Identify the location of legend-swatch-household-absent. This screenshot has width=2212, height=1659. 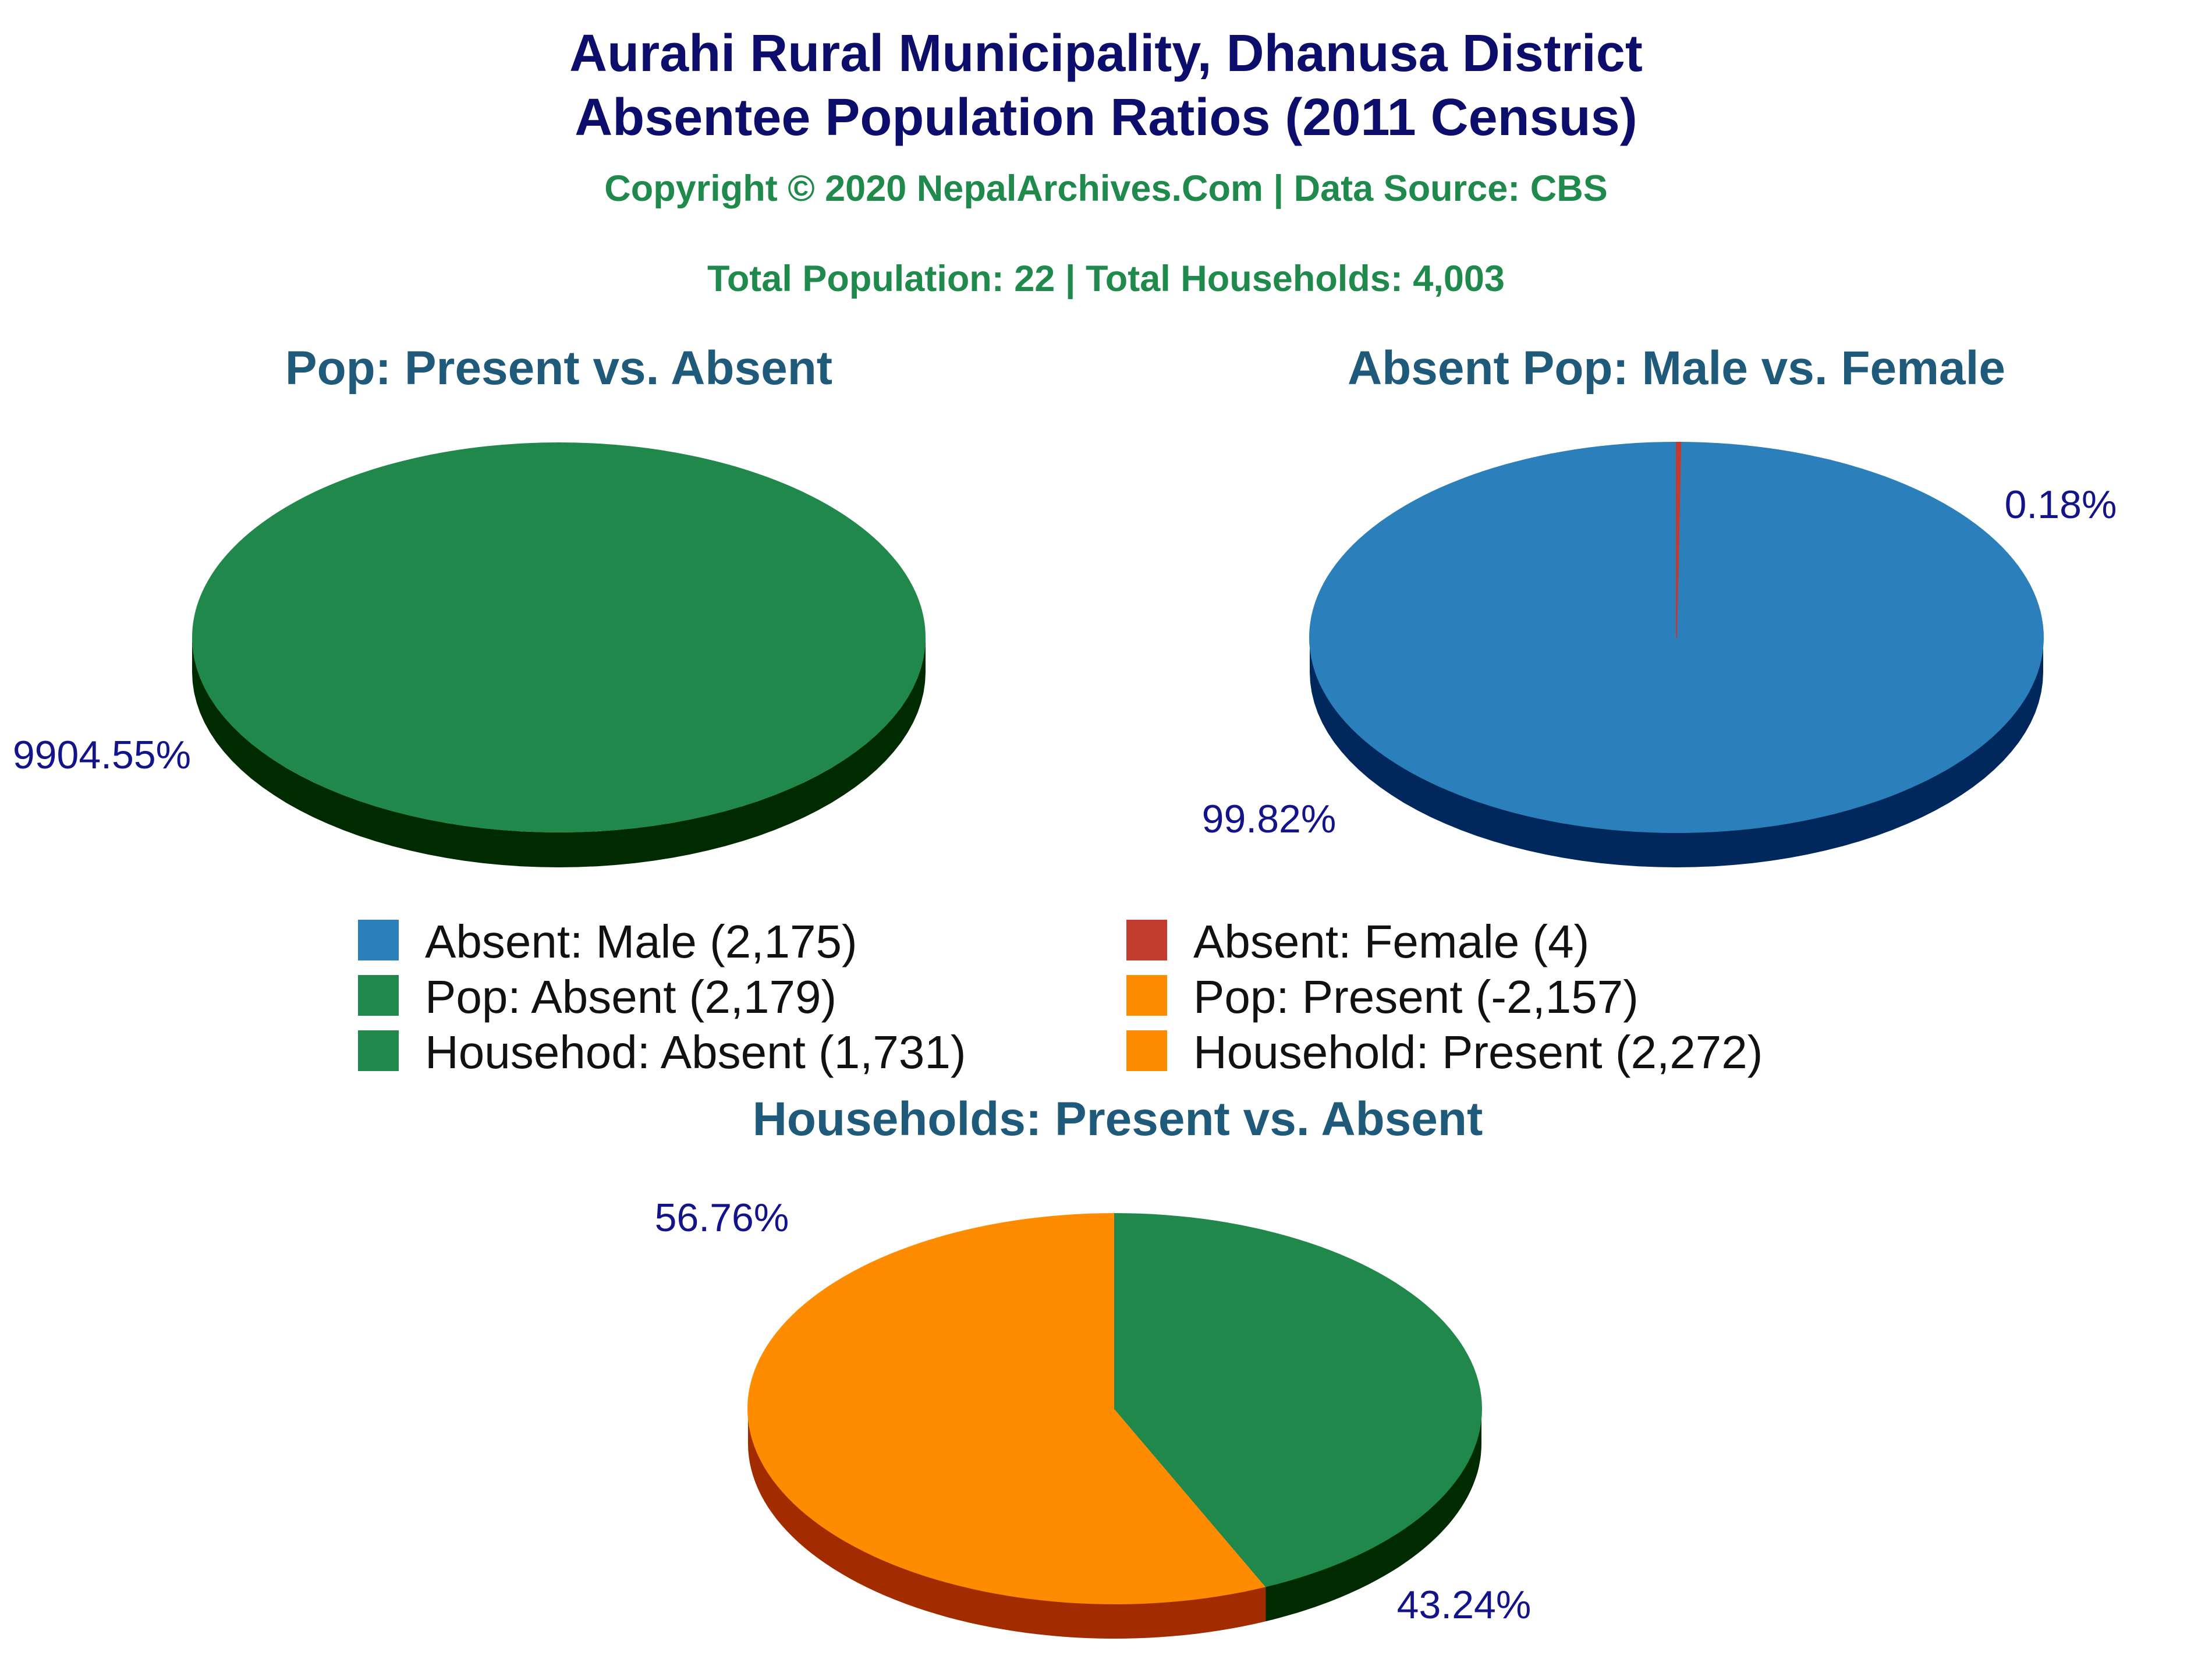
(379, 1050).